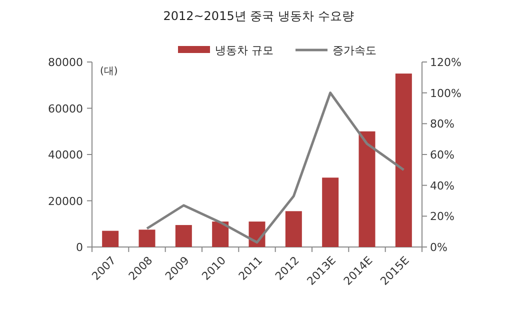 Image resolution: width=517 pixels, height=326 pixels. I want to click on y-tick-label: 20000, so click(65, 201).